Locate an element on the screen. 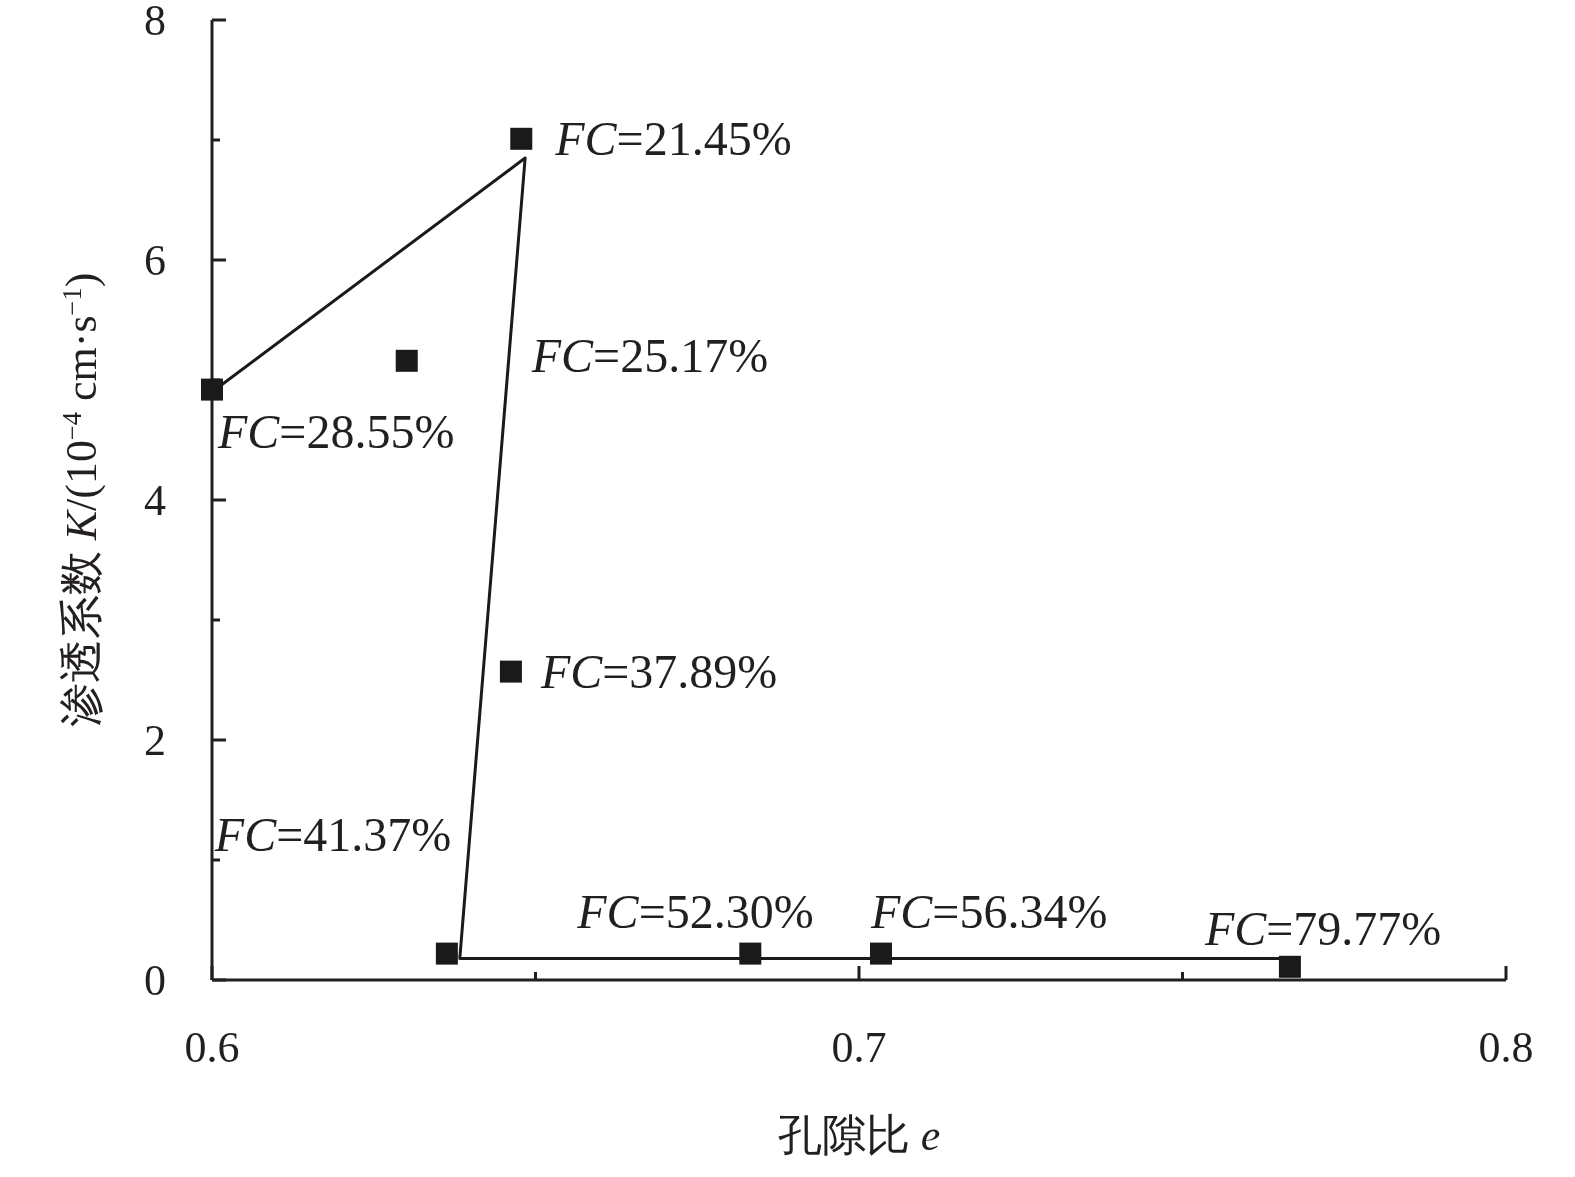  y-tick-label: 0 is located at coordinates (155, 980).